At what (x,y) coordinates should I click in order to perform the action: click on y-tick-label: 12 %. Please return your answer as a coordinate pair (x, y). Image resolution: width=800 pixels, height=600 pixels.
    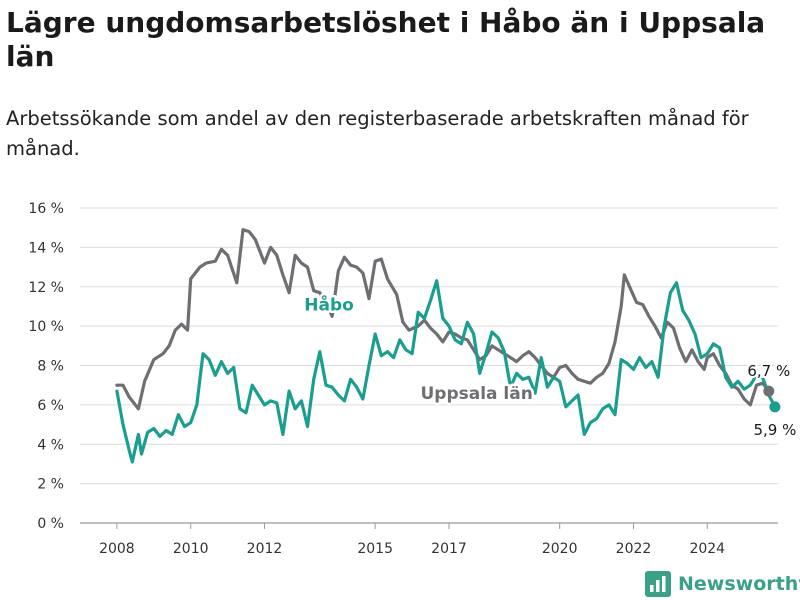
    Looking at the image, I should click on (46, 288).